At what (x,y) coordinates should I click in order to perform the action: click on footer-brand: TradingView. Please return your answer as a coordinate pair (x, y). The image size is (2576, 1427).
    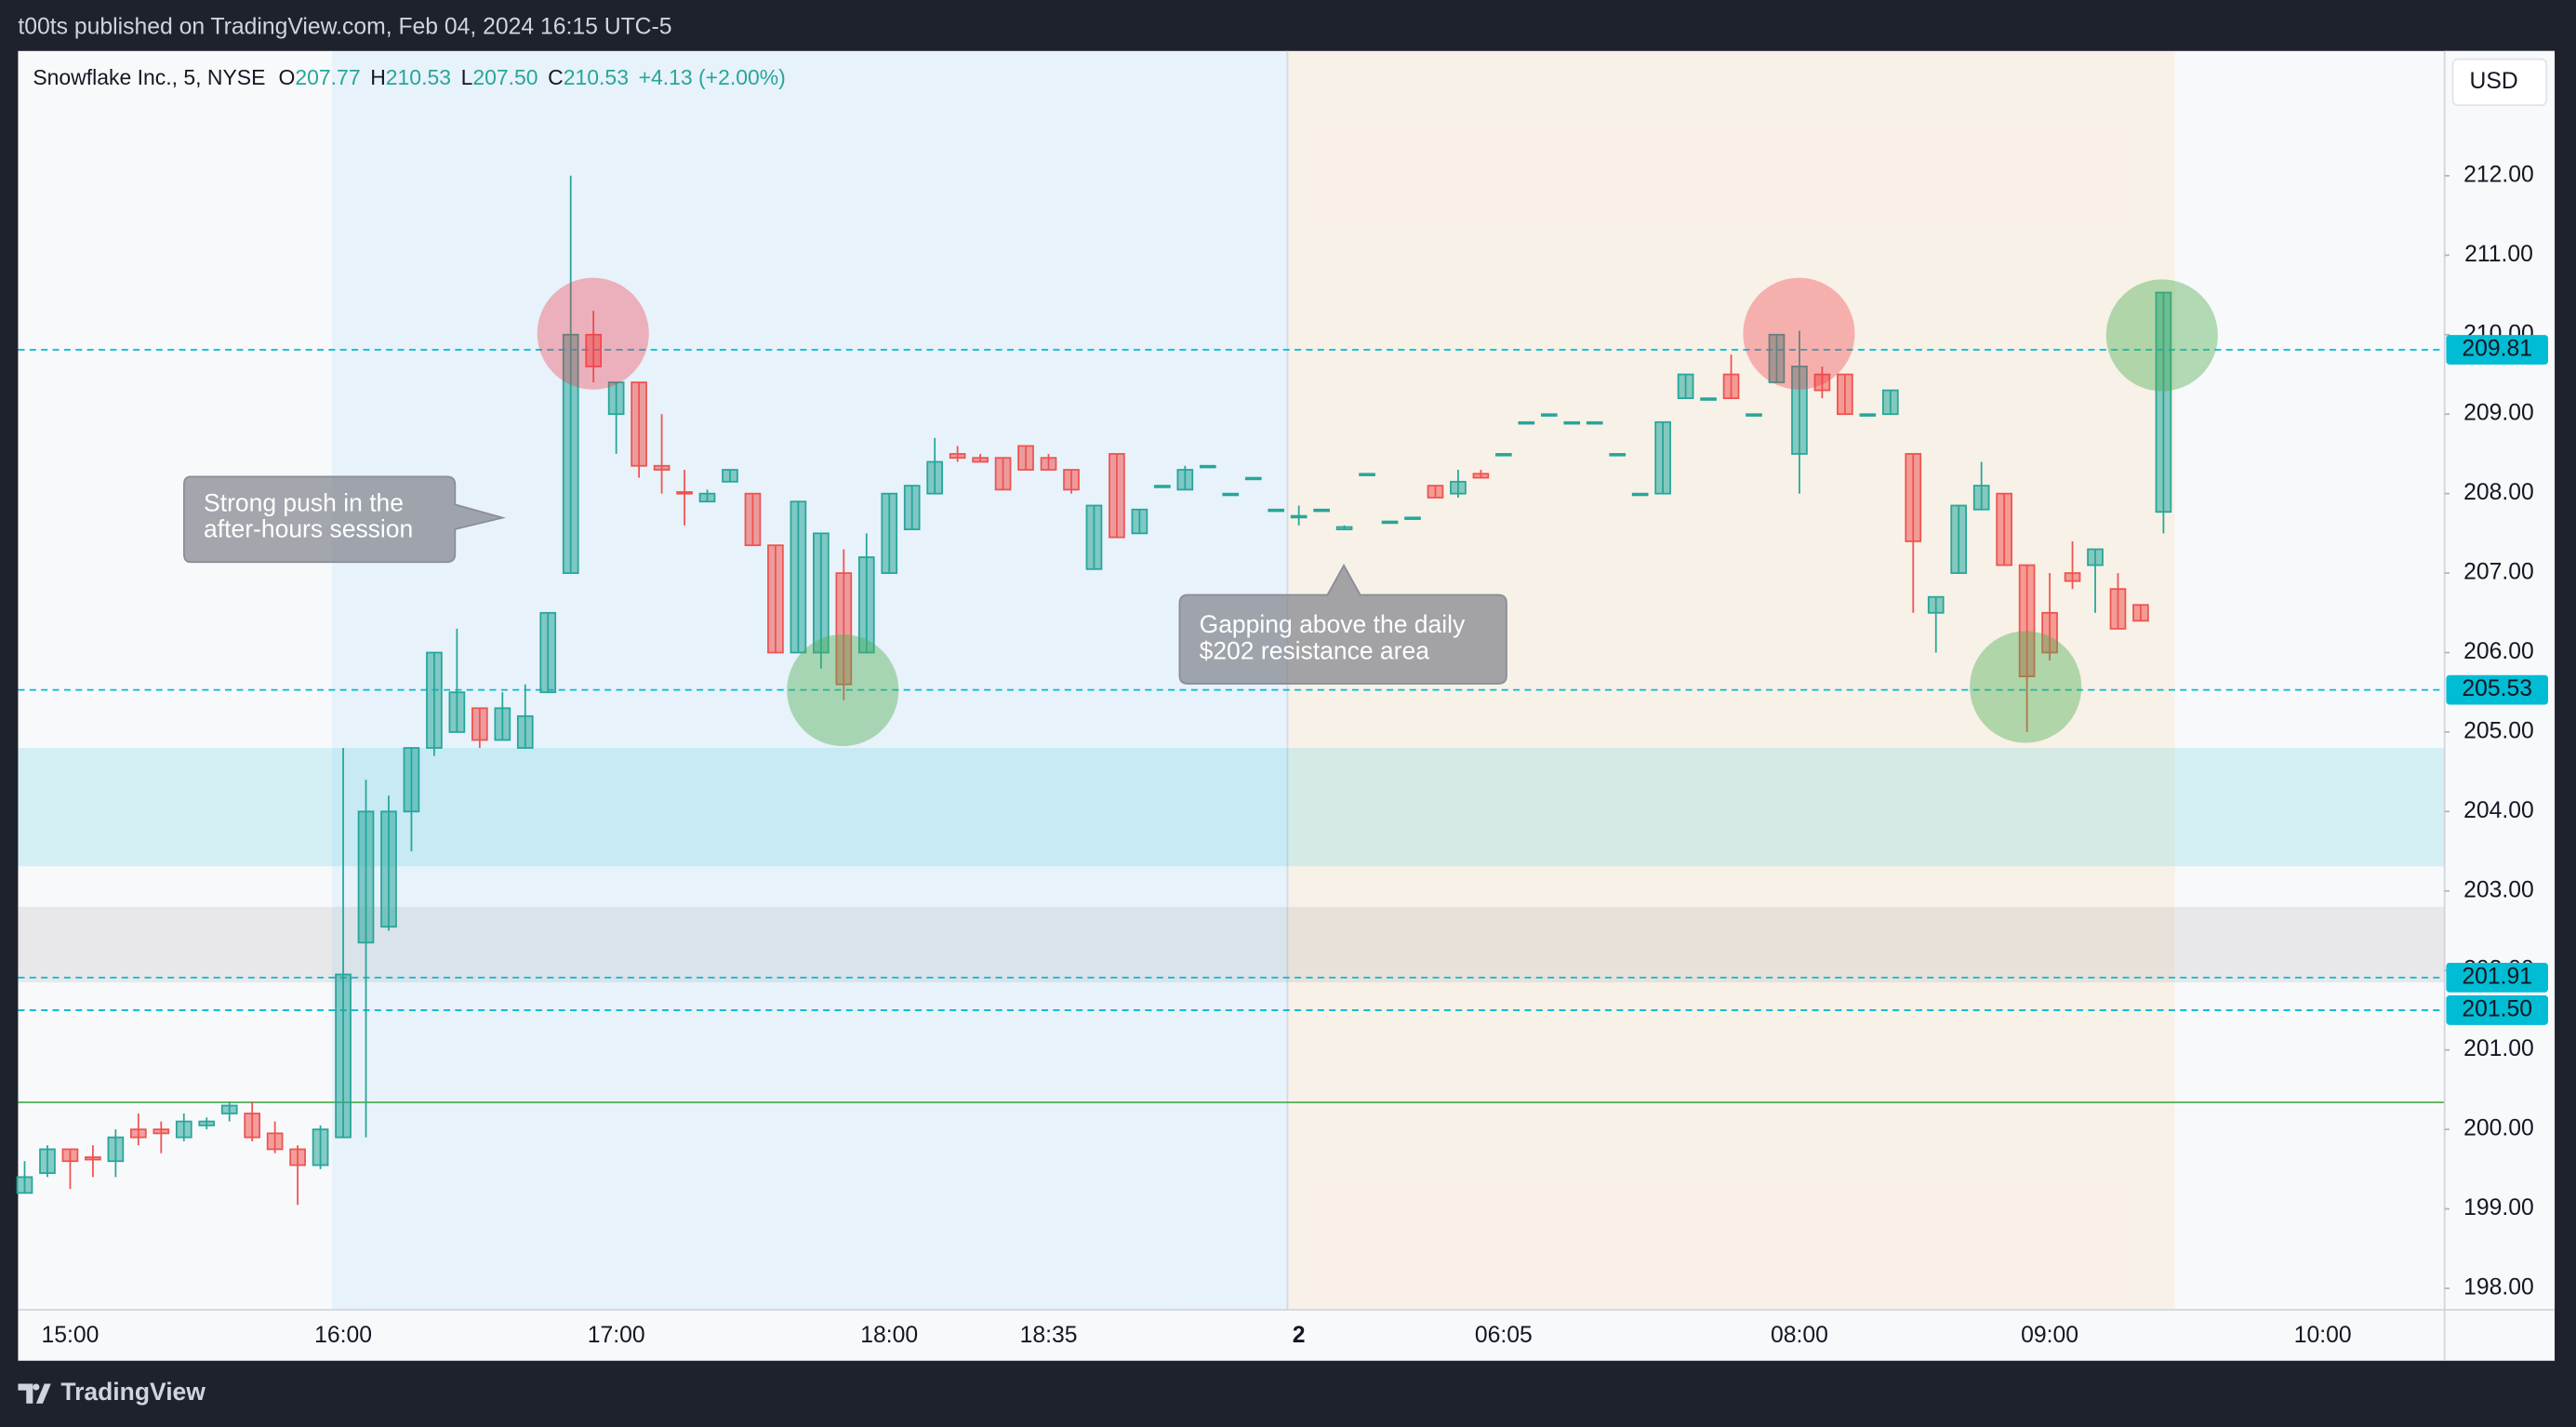
    Looking at the image, I should click on (133, 1392).